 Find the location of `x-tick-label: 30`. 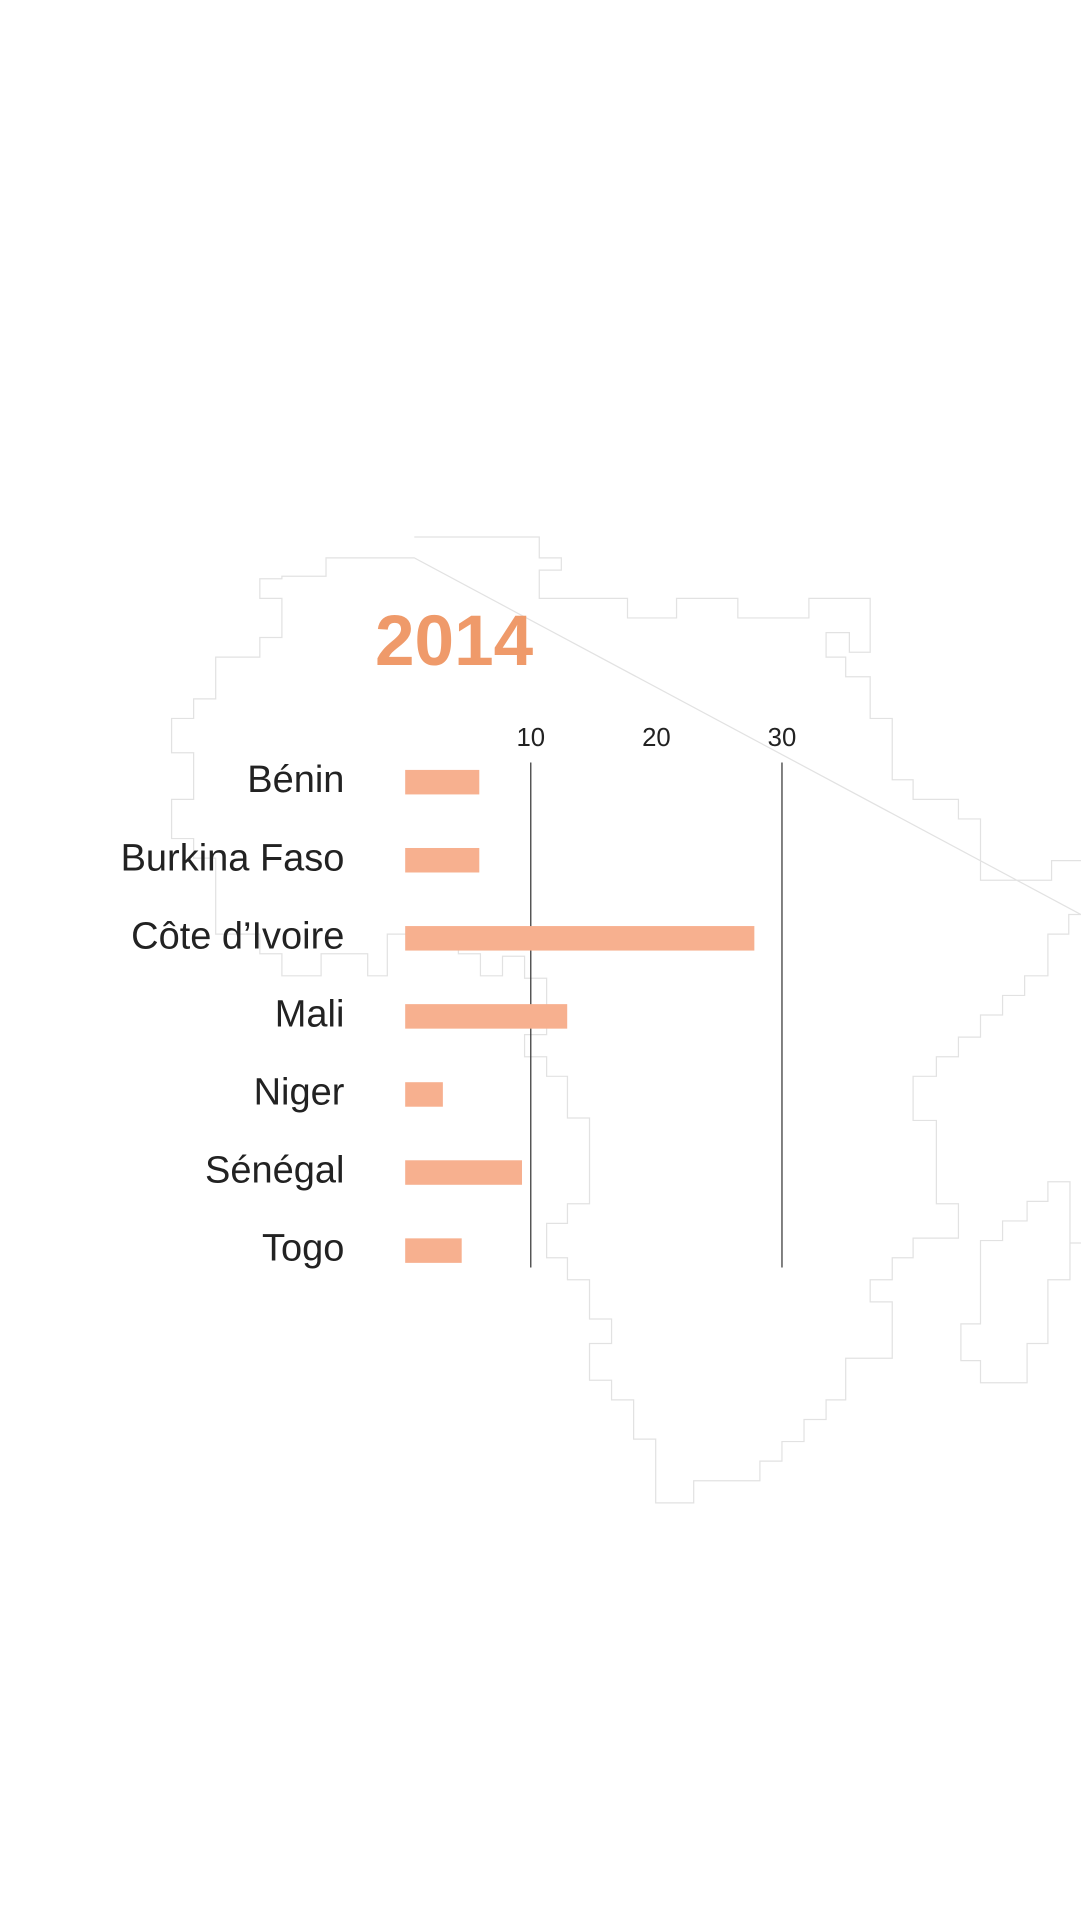

x-tick-label: 30 is located at coordinates (782, 738).